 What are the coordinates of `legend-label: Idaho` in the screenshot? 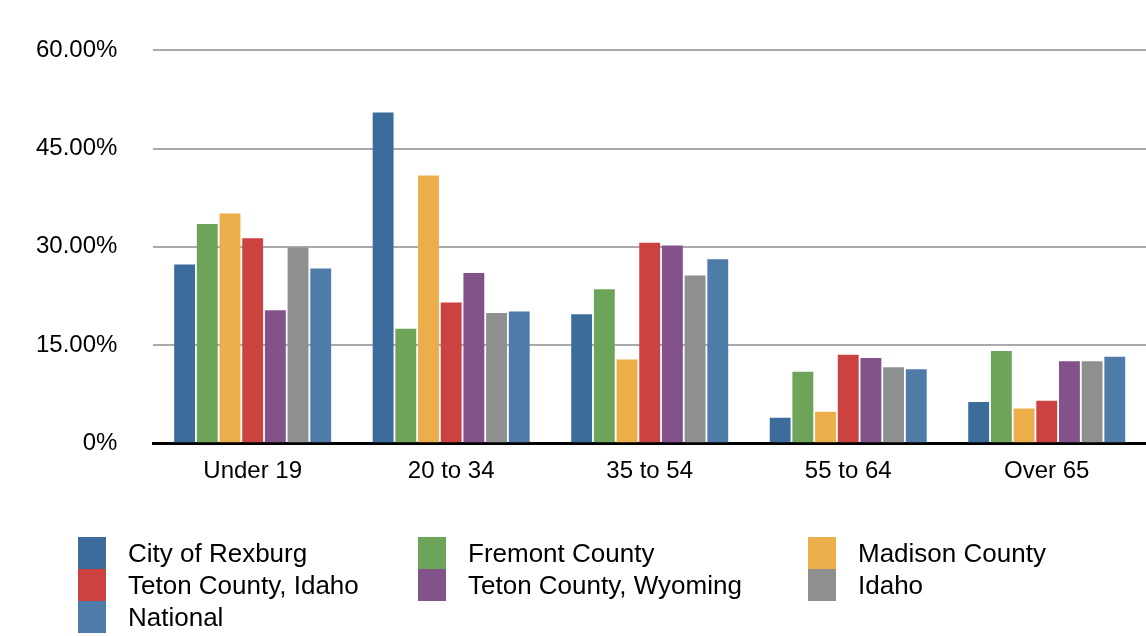 It's located at (891, 585).